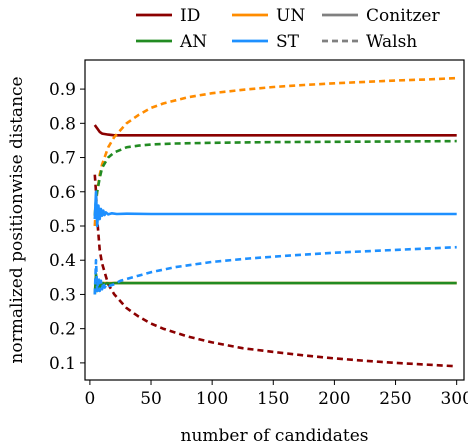 This screenshot has width=468, height=446. I want to click on y-tick-label: 0.6, so click(62, 193).